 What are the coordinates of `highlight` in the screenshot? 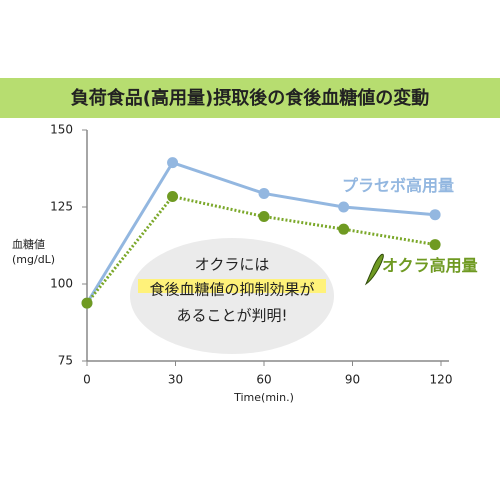 It's located at (232, 286).